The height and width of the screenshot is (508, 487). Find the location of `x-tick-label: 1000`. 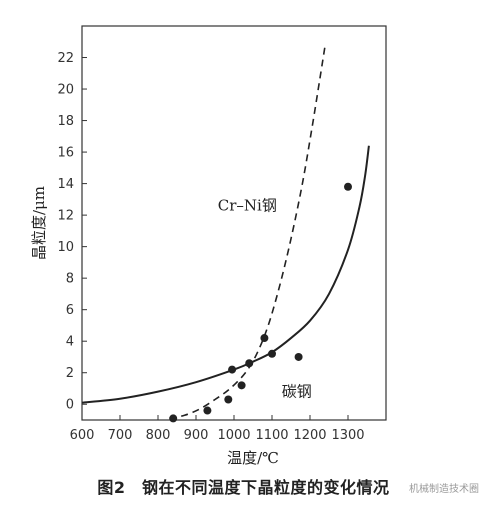

x-tick-label: 1000 is located at coordinates (233, 435).